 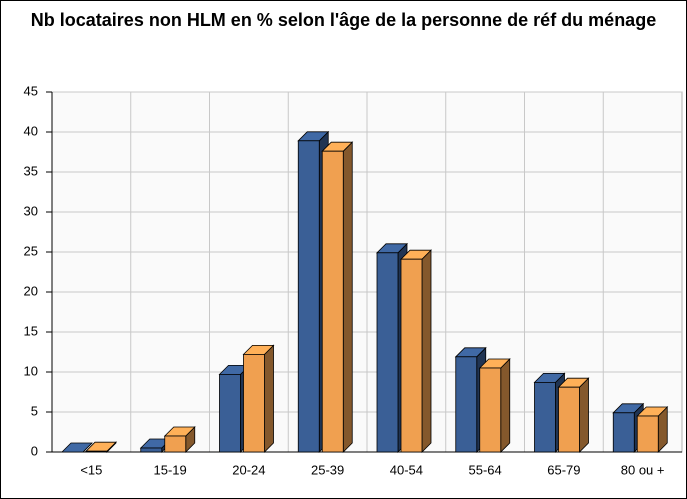 What do you see at coordinates (31, 170) in the screenshot?
I see `y-tick-label: 35` at bounding box center [31, 170].